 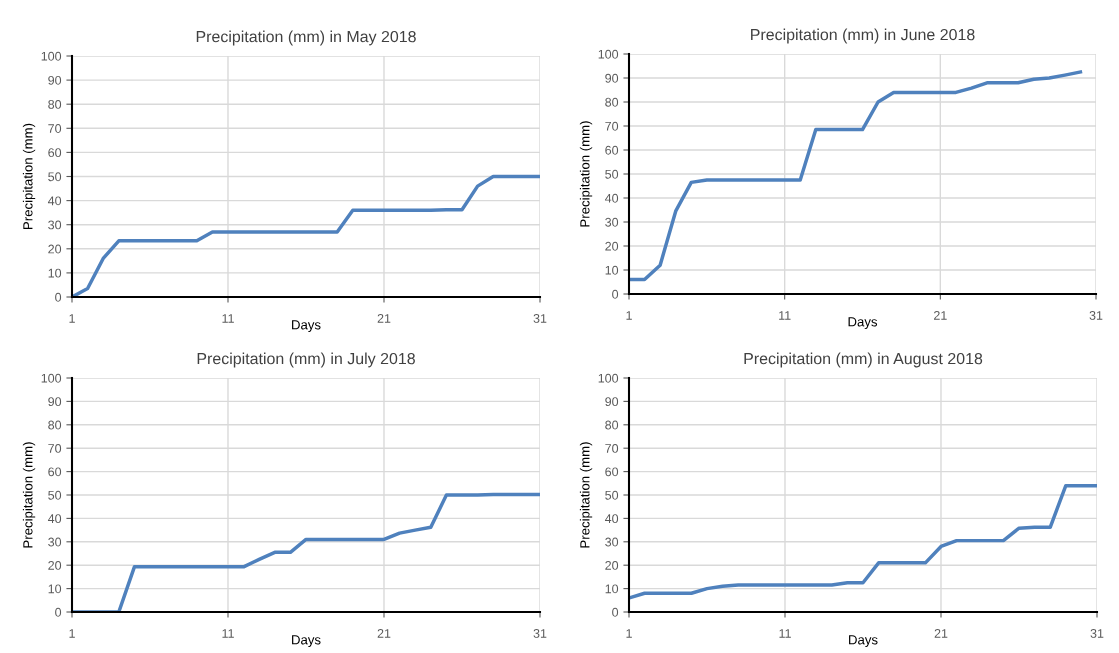 I want to click on chart-title: Precipitation (mm) in August 2018, so click(x=863, y=360).